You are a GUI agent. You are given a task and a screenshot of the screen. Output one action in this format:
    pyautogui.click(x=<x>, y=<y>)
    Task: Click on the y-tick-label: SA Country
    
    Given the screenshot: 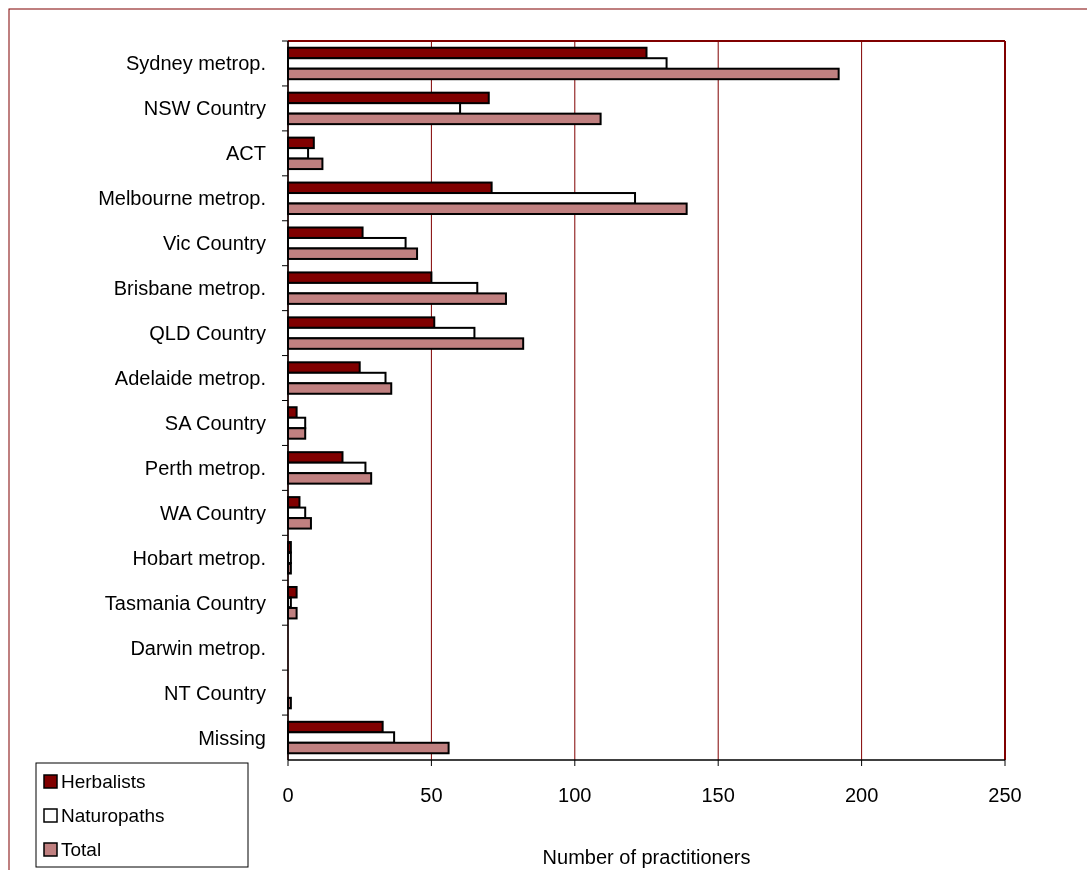 What is the action you would take?
    pyautogui.click(x=215, y=422)
    